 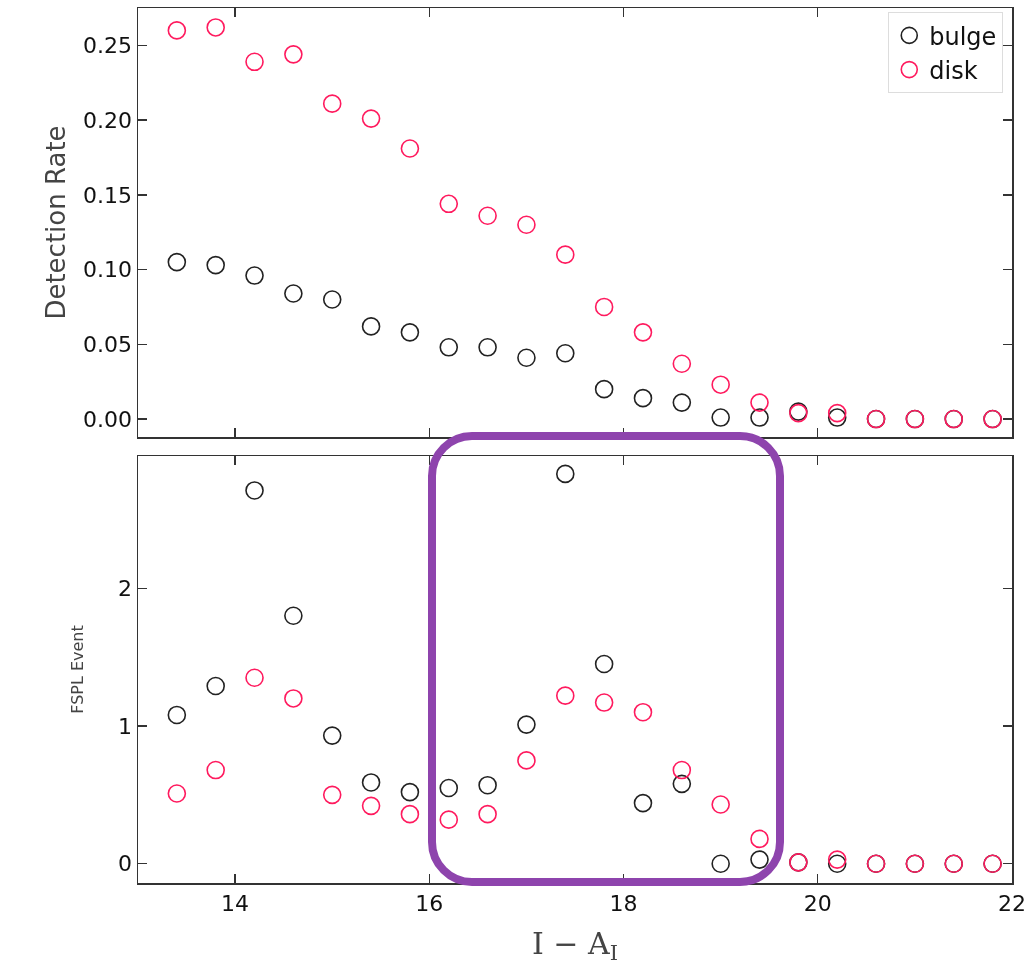 I want to click on y-tick-label: 0, so click(x=125, y=864).